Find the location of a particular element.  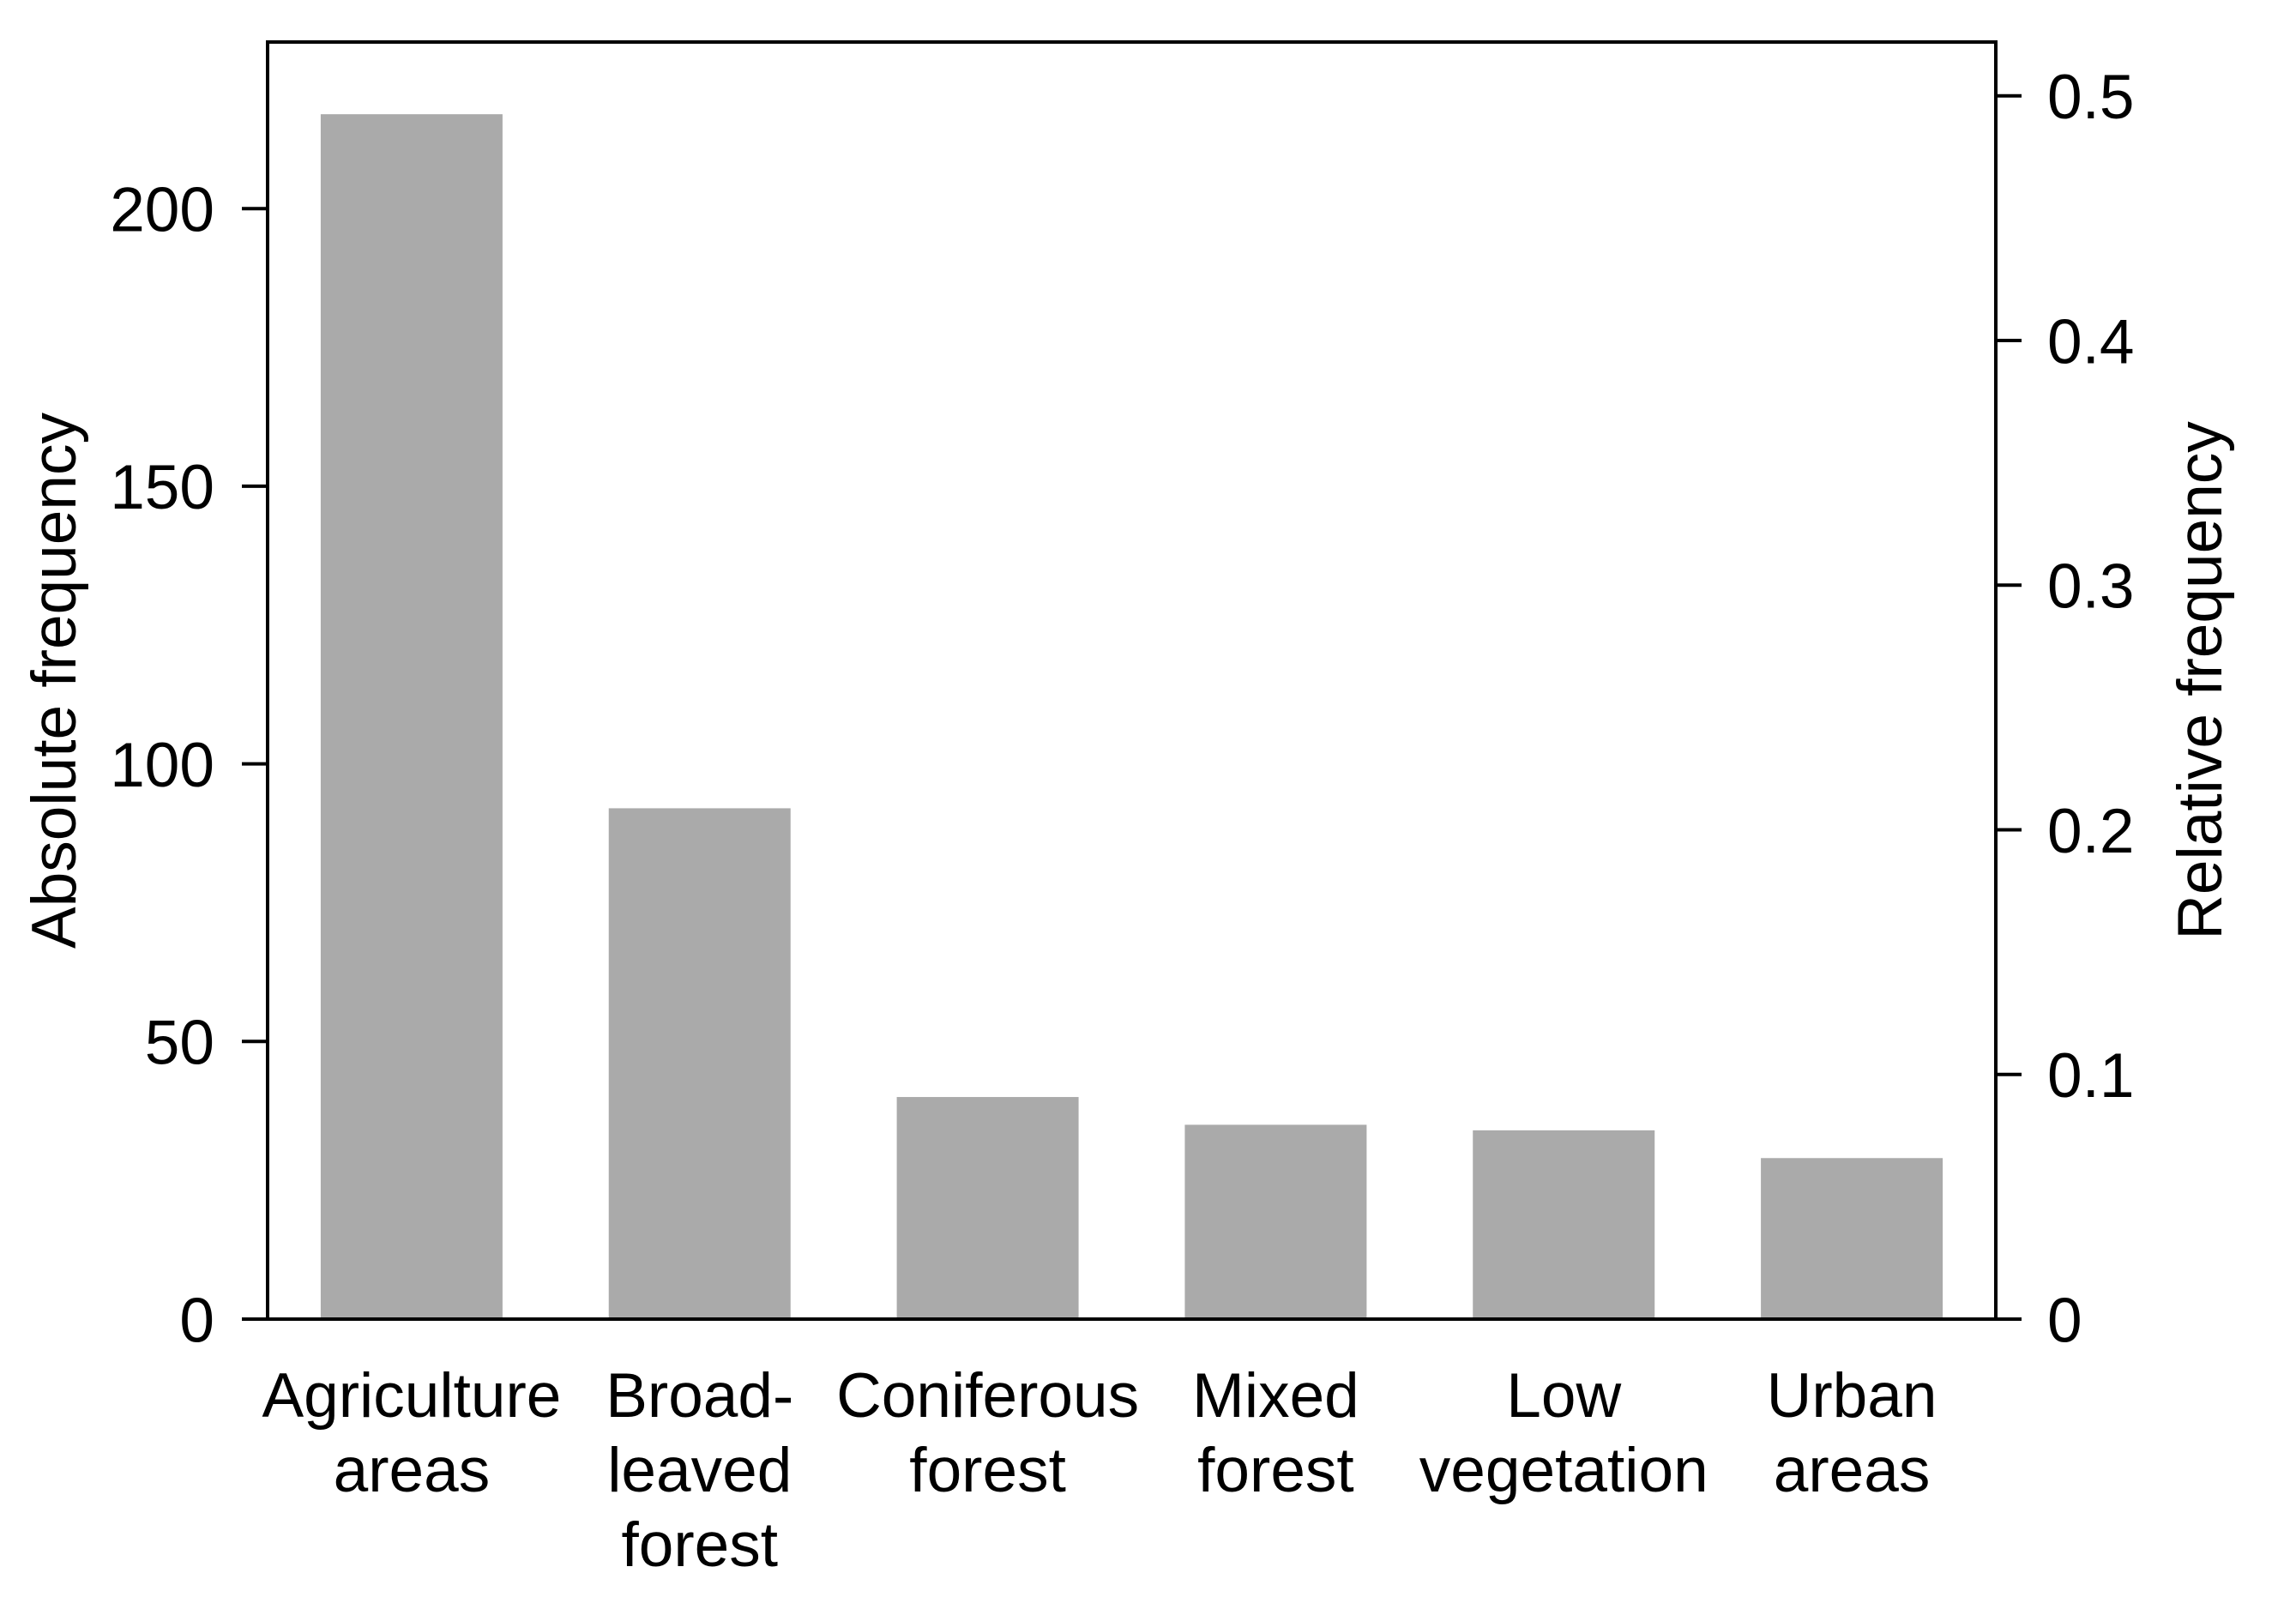

left-axis-tick-label: 50 is located at coordinates (179, 1043).